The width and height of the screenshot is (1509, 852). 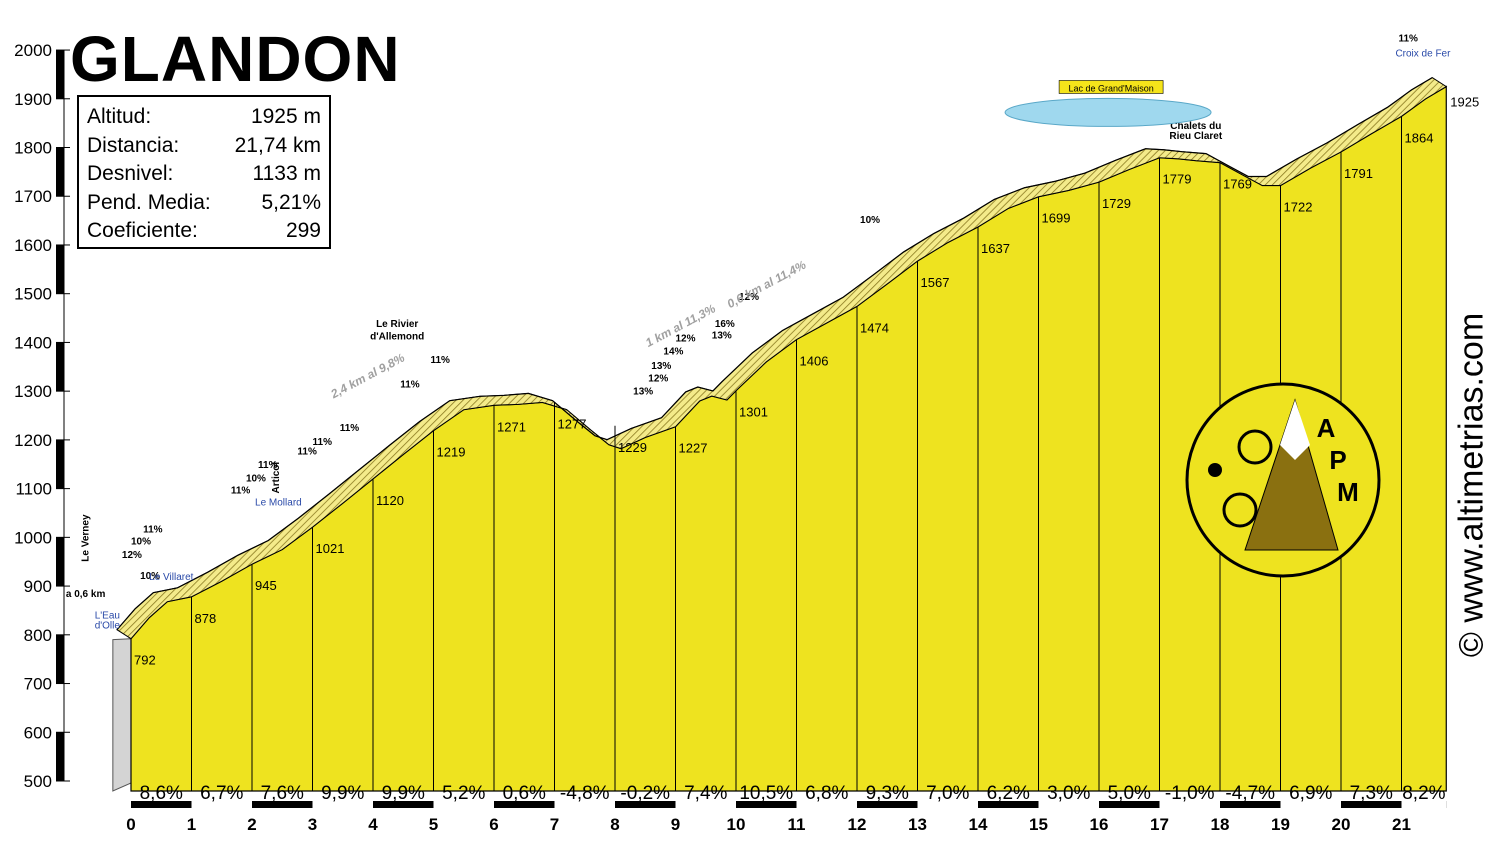 I want to click on km-altitude-label: 1722, so click(x=1298, y=207).